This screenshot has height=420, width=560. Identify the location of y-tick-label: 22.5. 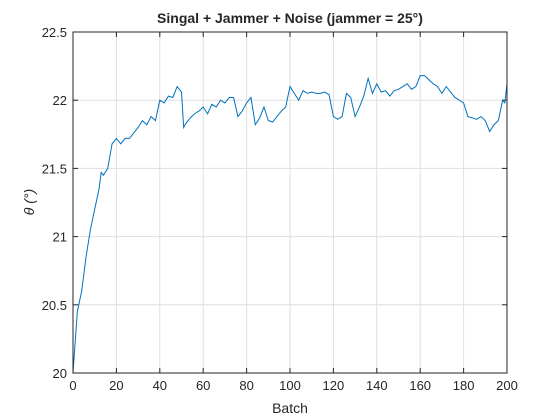
(54, 32).